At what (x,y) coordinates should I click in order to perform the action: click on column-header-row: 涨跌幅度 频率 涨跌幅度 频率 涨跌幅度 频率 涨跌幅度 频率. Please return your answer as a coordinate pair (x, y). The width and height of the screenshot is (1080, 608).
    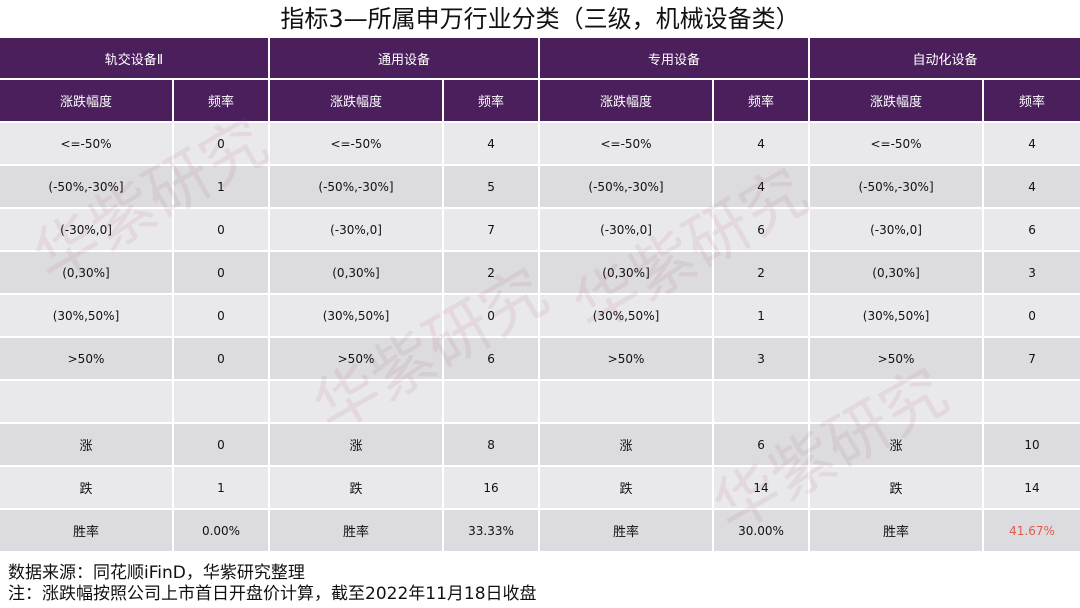
    Looking at the image, I should click on (540, 101).